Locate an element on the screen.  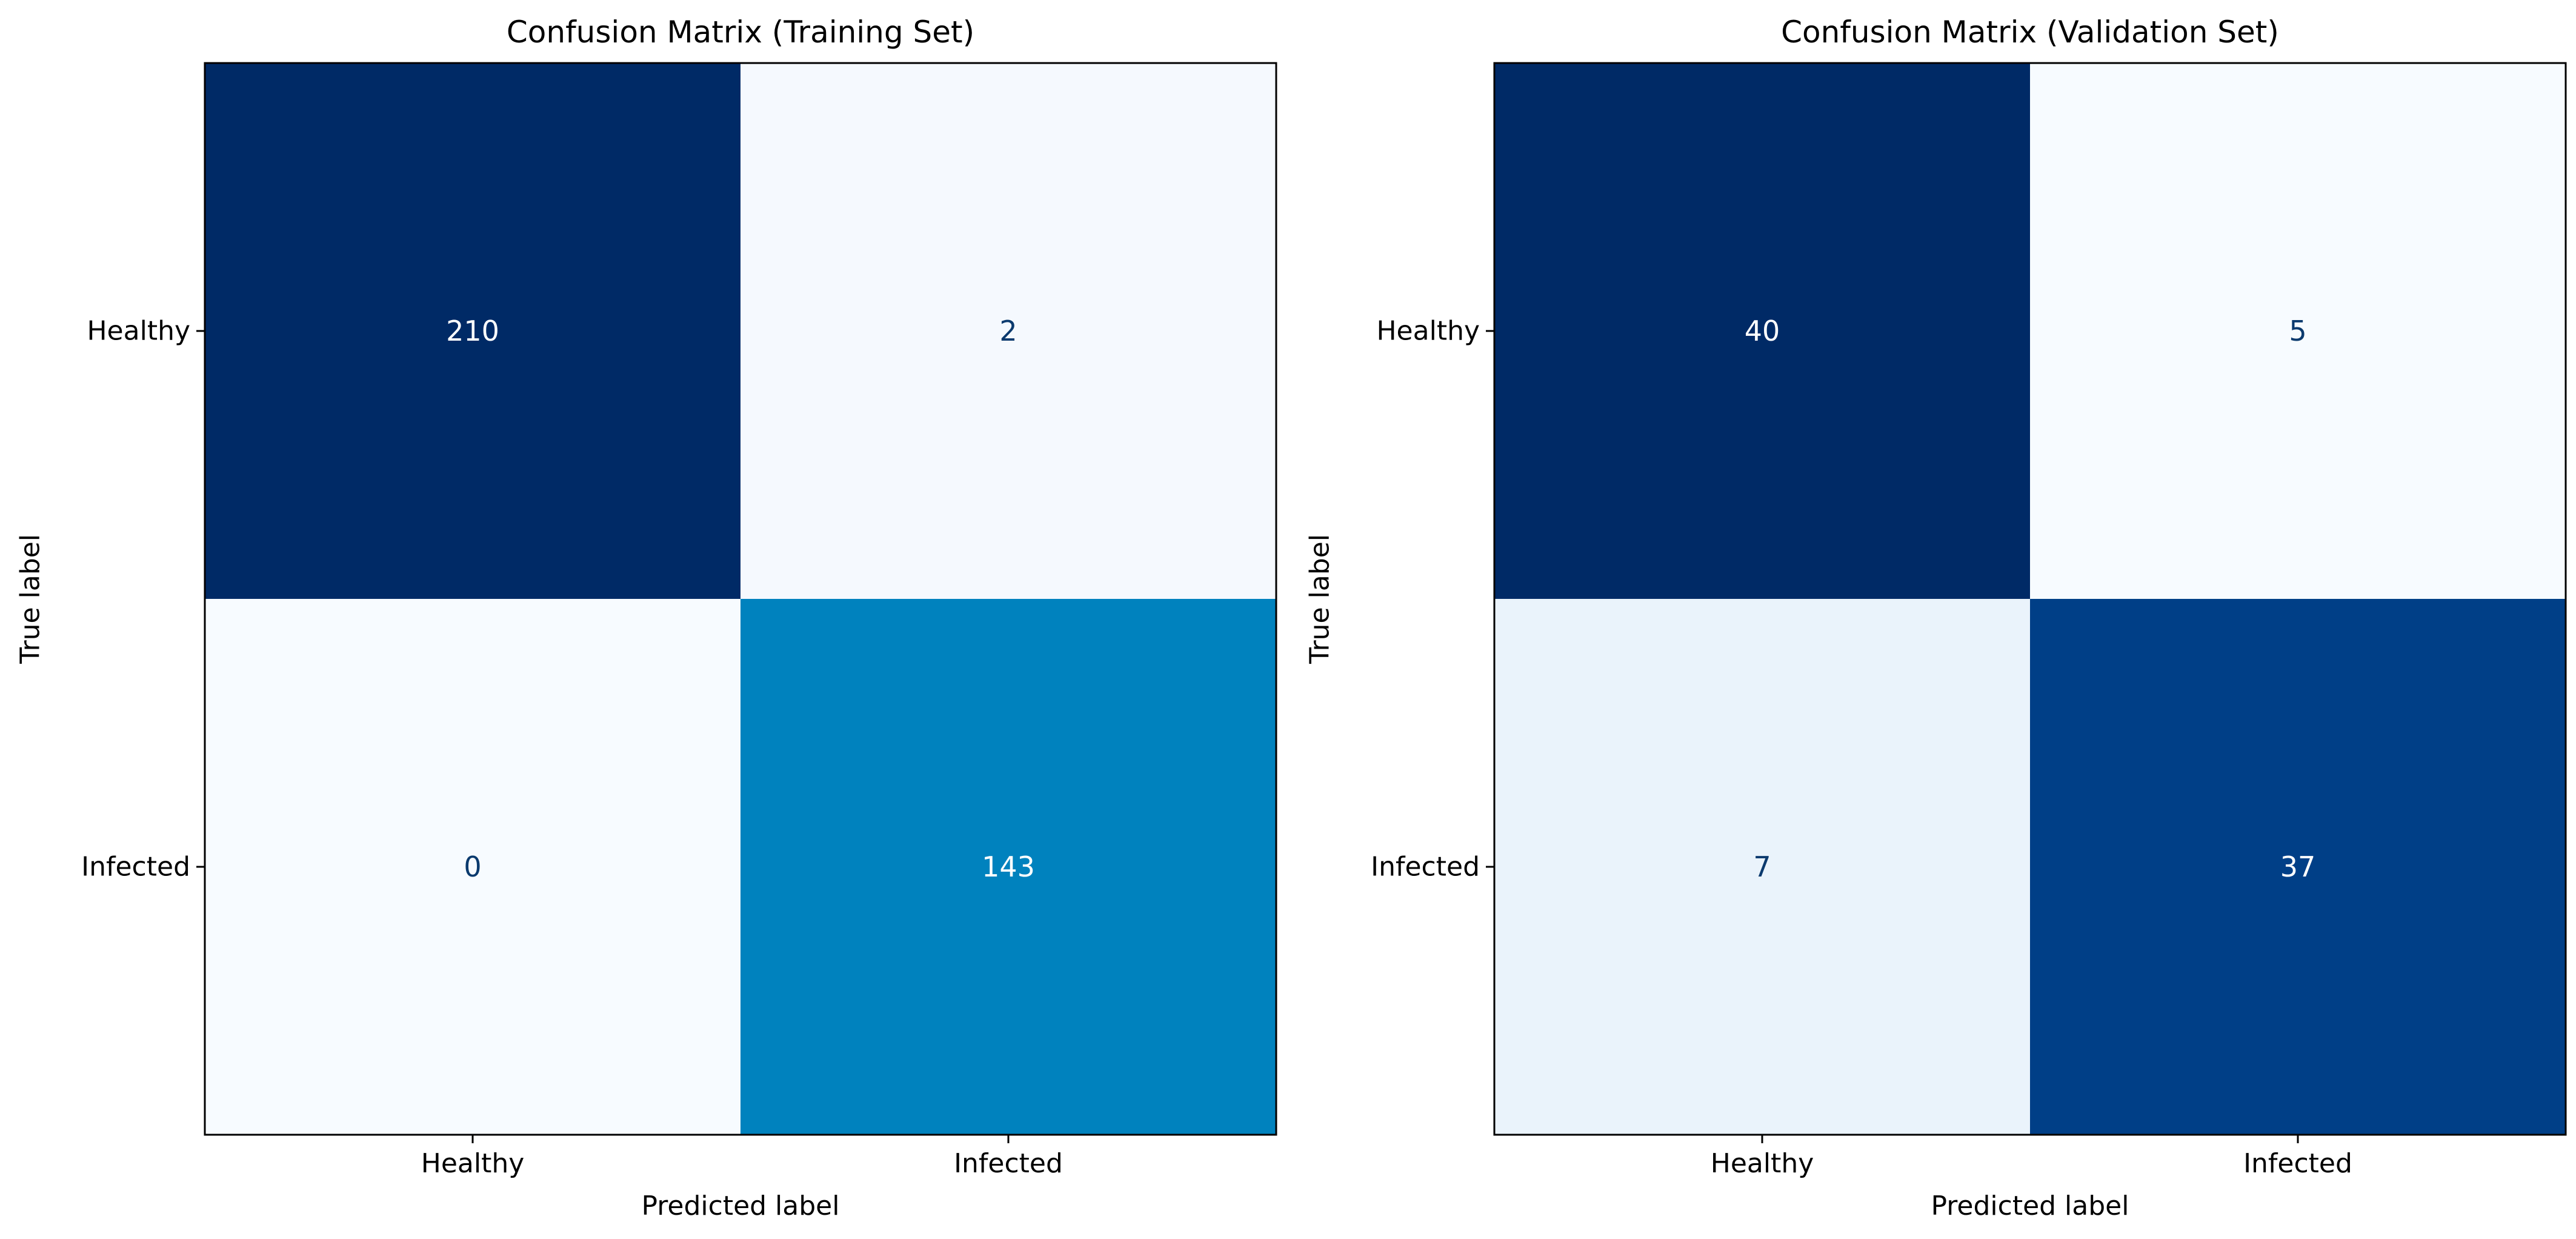
validation-x-axis-label: Predicted label is located at coordinates (2030, 1206).